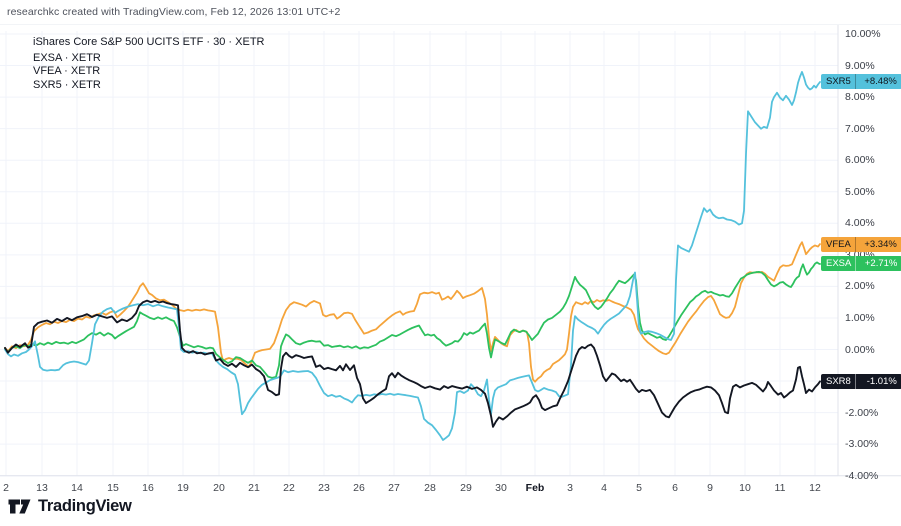 The image size is (901, 526). What do you see at coordinates (394, 488) in the screenshot?
I see `time-axis-label: 27` at bounding box center [394, 488].